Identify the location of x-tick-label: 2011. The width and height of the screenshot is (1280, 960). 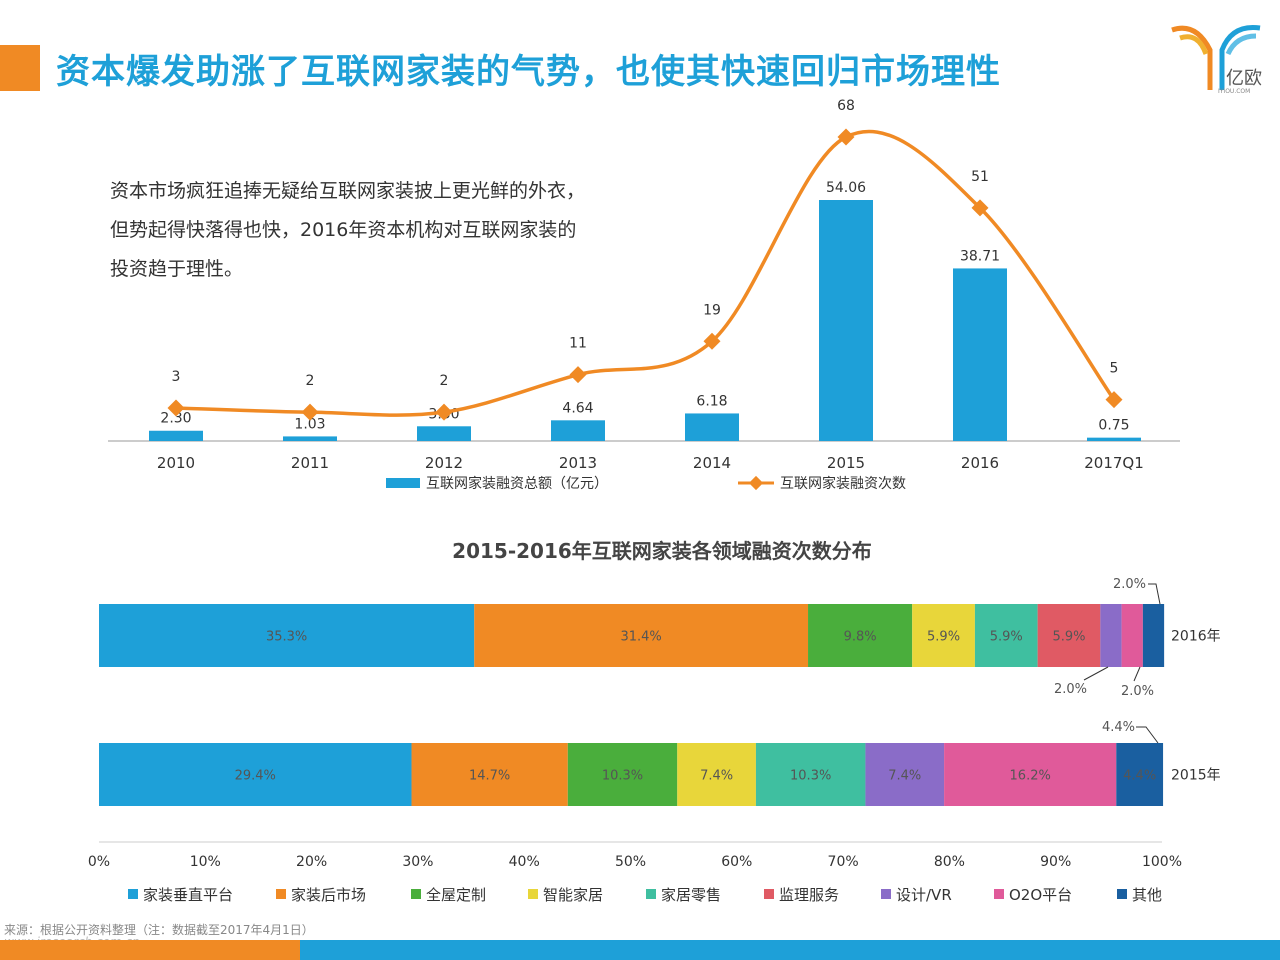
(310, 463).